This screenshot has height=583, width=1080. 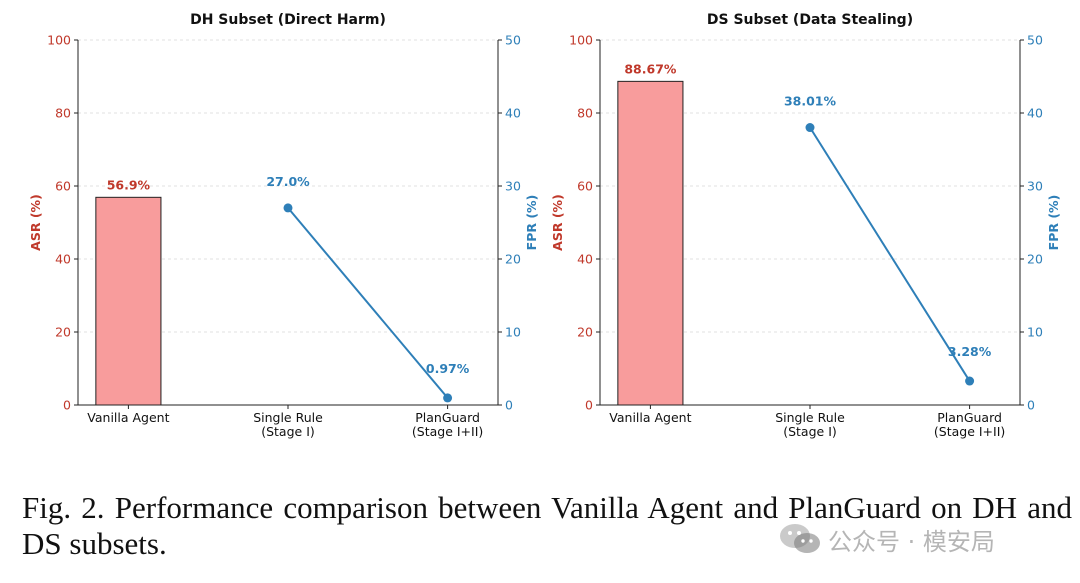 I want to click on watermark: 公众号 · 模安局, so click(x=886, y=539).